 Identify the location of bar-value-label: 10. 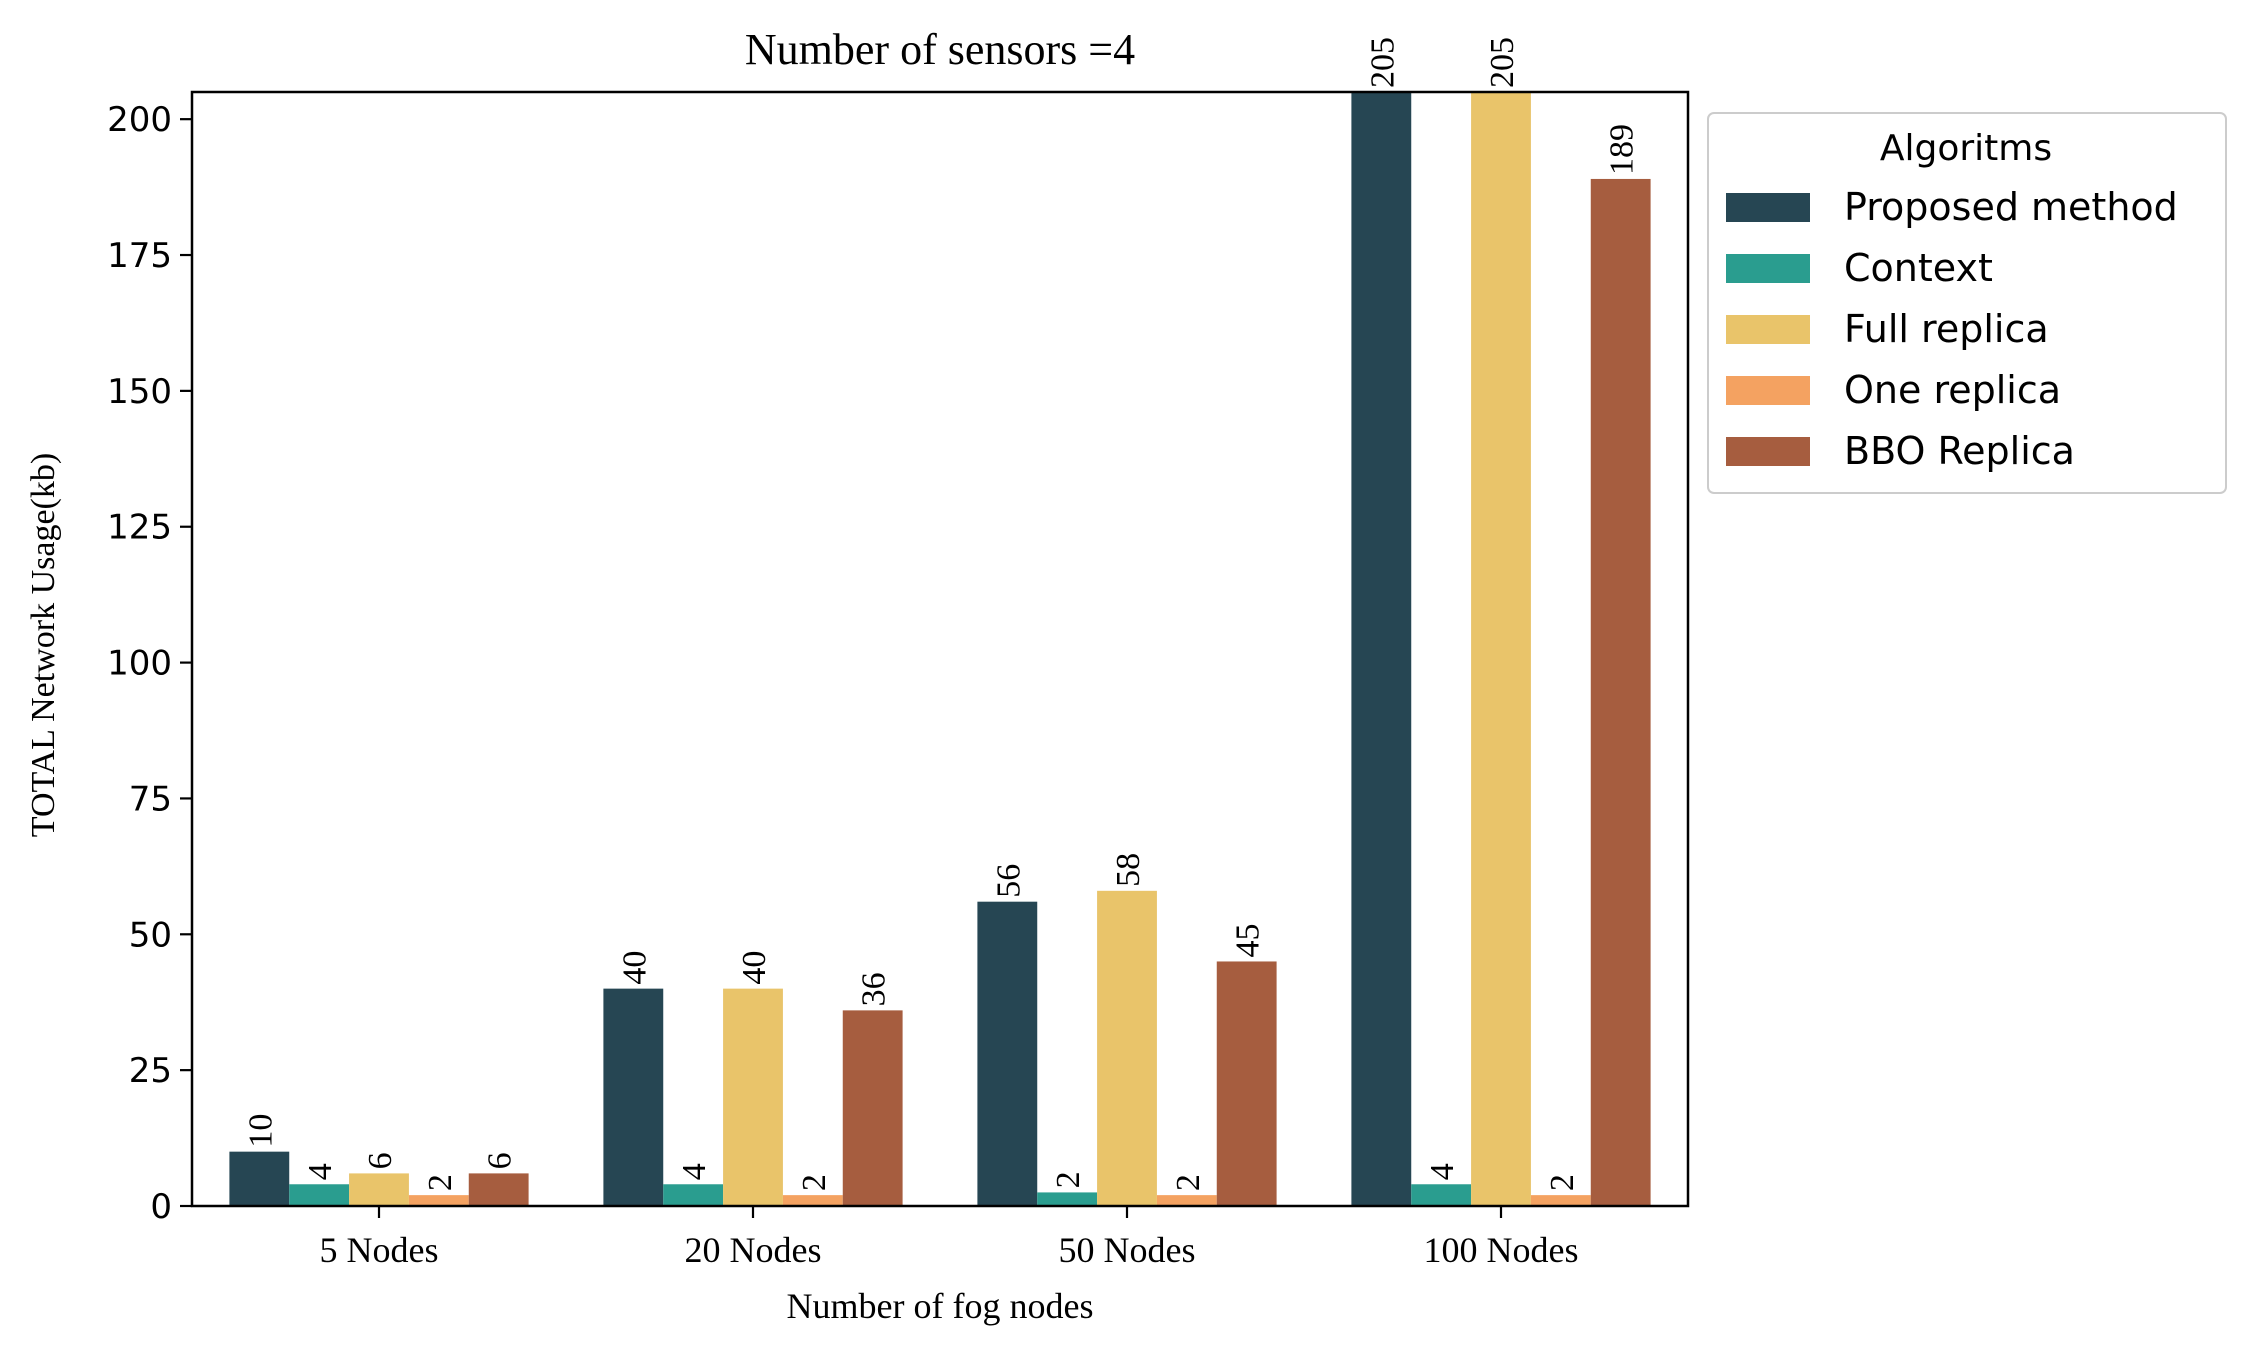
(260, 1131).